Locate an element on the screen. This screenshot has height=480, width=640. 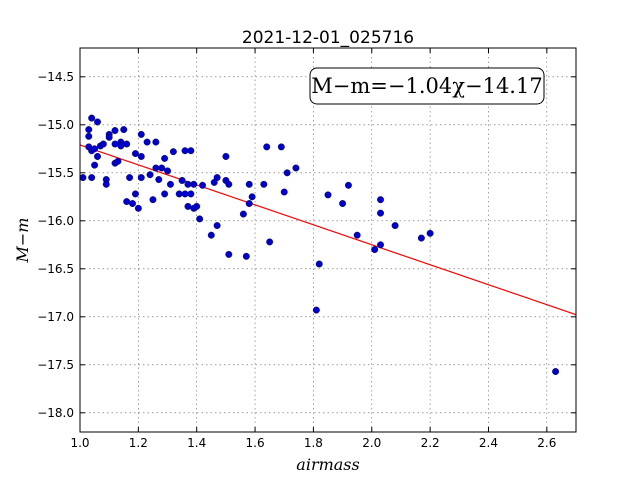
equation-box-frame is located at coordinates (427, 86).